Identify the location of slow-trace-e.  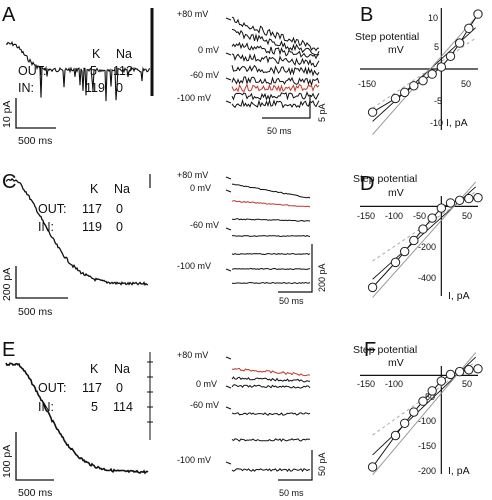
(77, 418).